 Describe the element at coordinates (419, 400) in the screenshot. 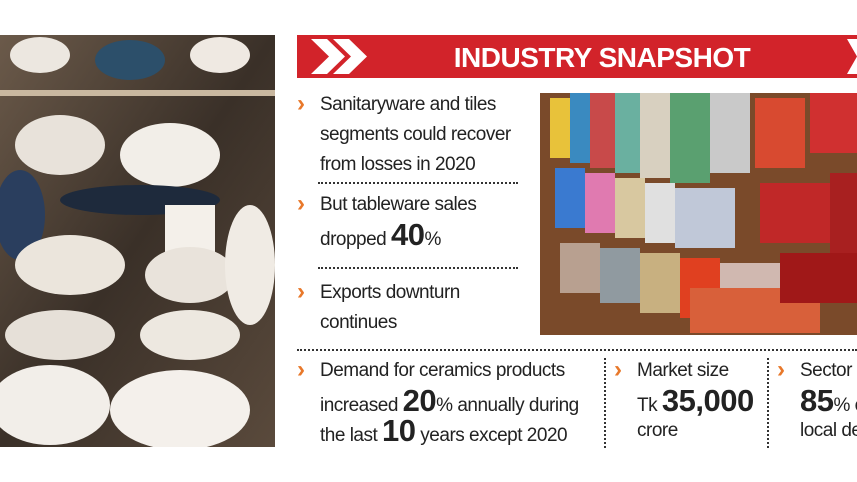

I see `item-figure: 20` at that location.